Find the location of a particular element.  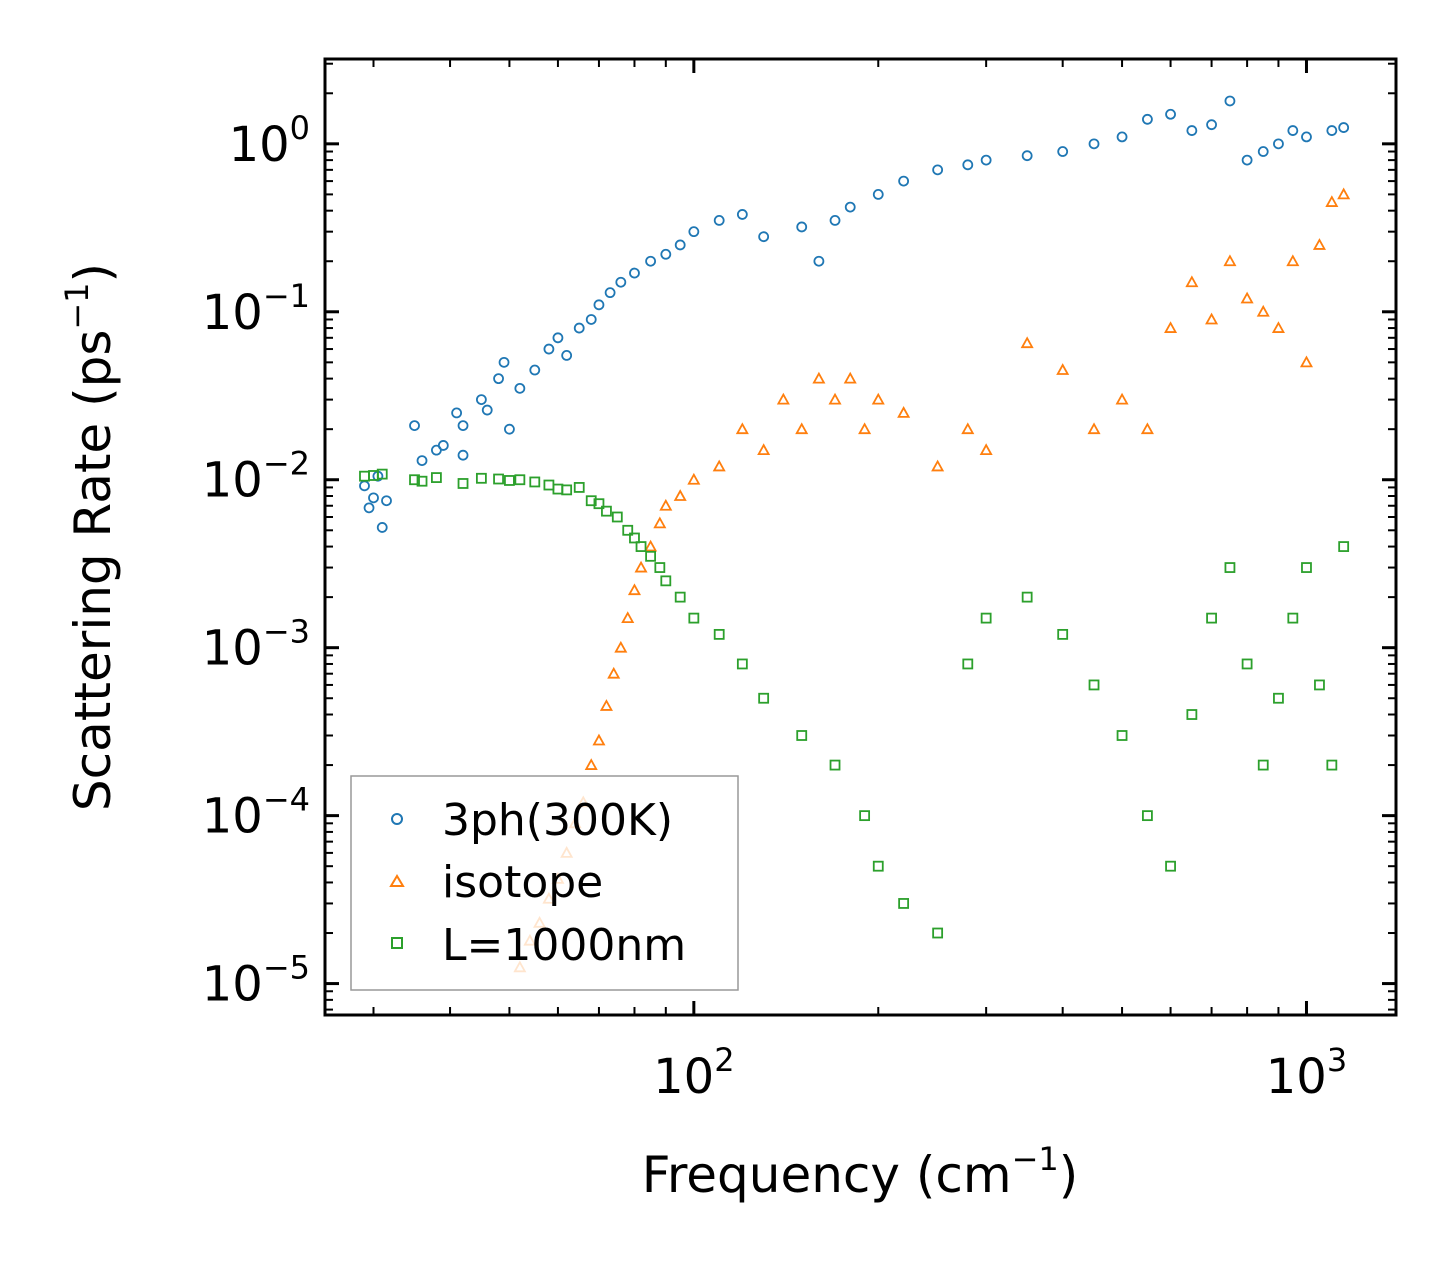

legend-marker-isotope is located at coordinates (397, 880).